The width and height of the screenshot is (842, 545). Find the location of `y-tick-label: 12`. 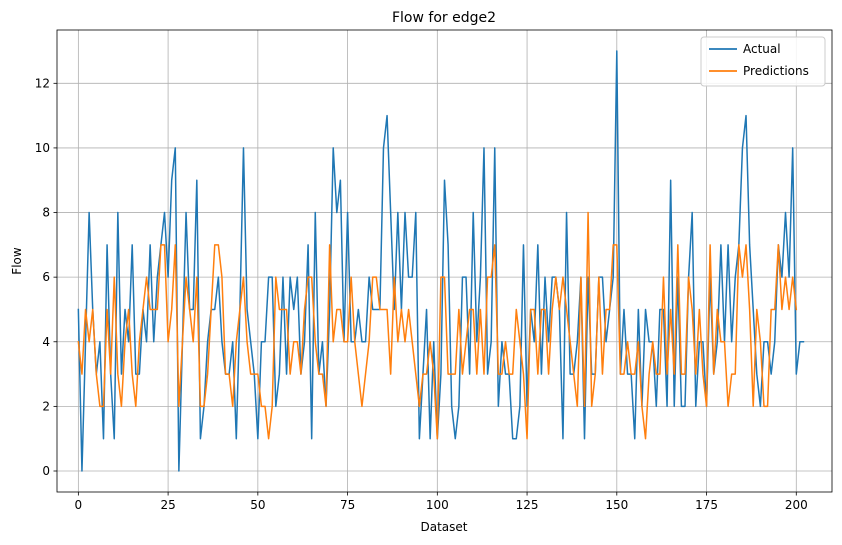

y-tick-label: 12 is located at coordinates (42, 83).